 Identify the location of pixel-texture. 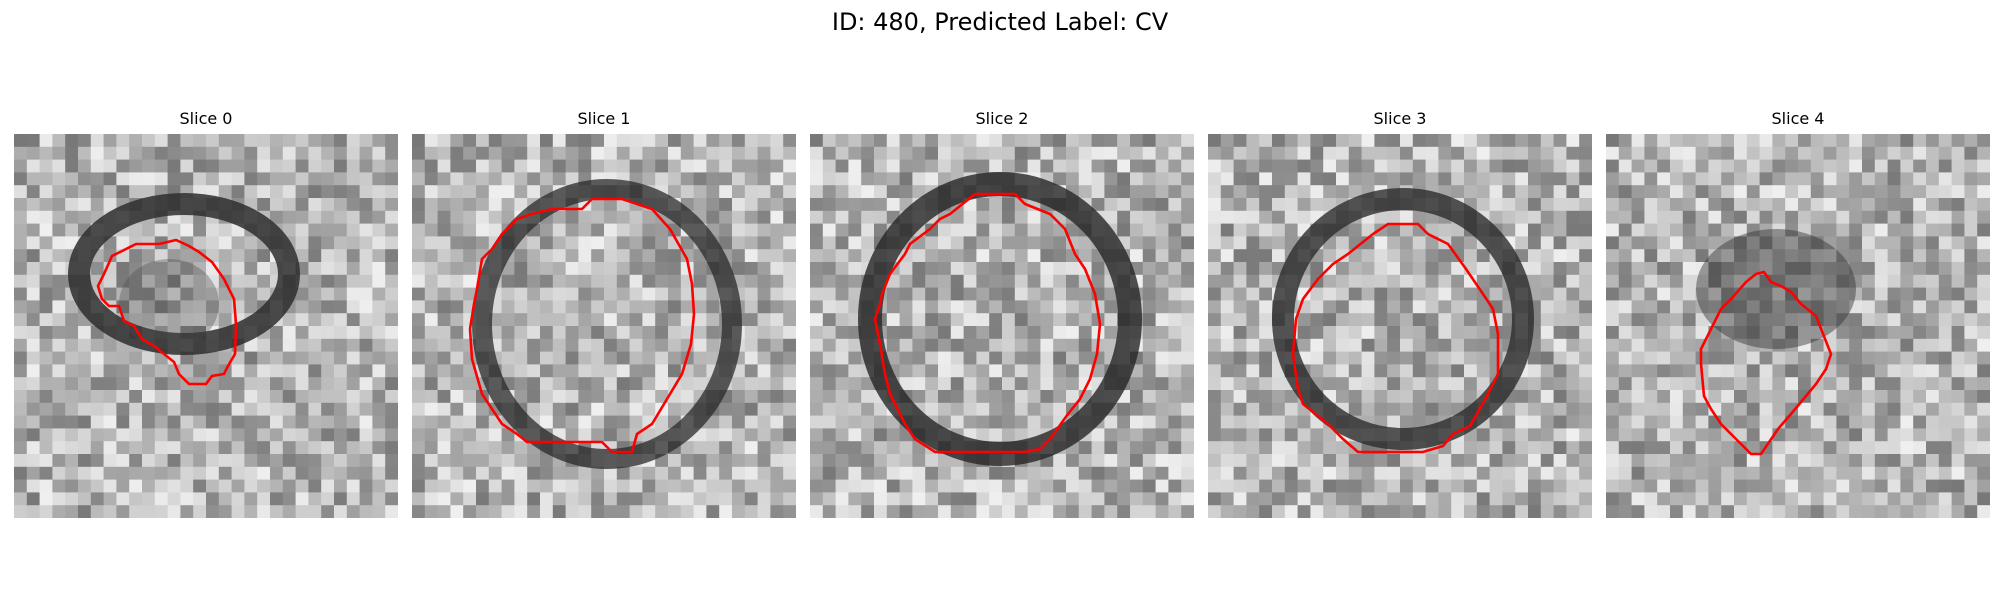
(1798, 326).